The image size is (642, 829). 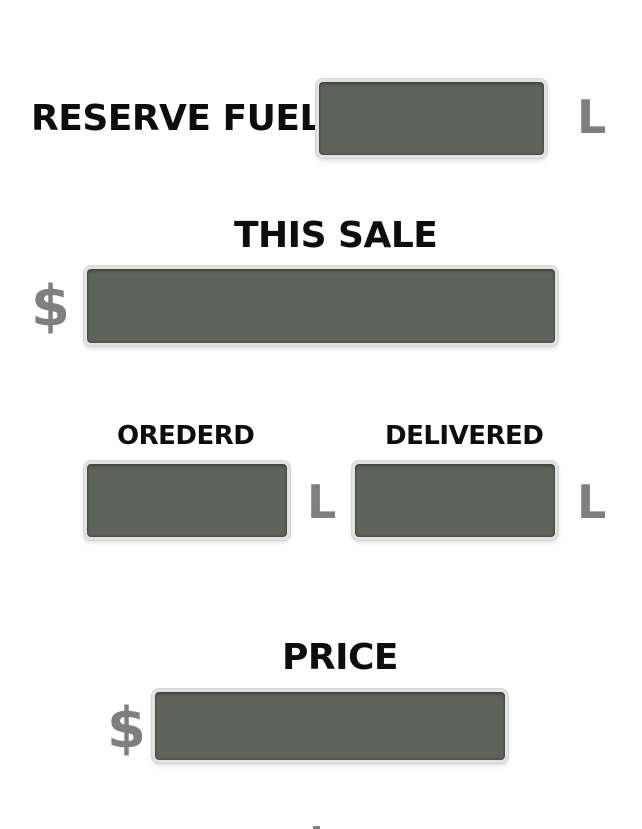 I want to click on delivered-label: DELIVERED, so click(x=464, y=436).